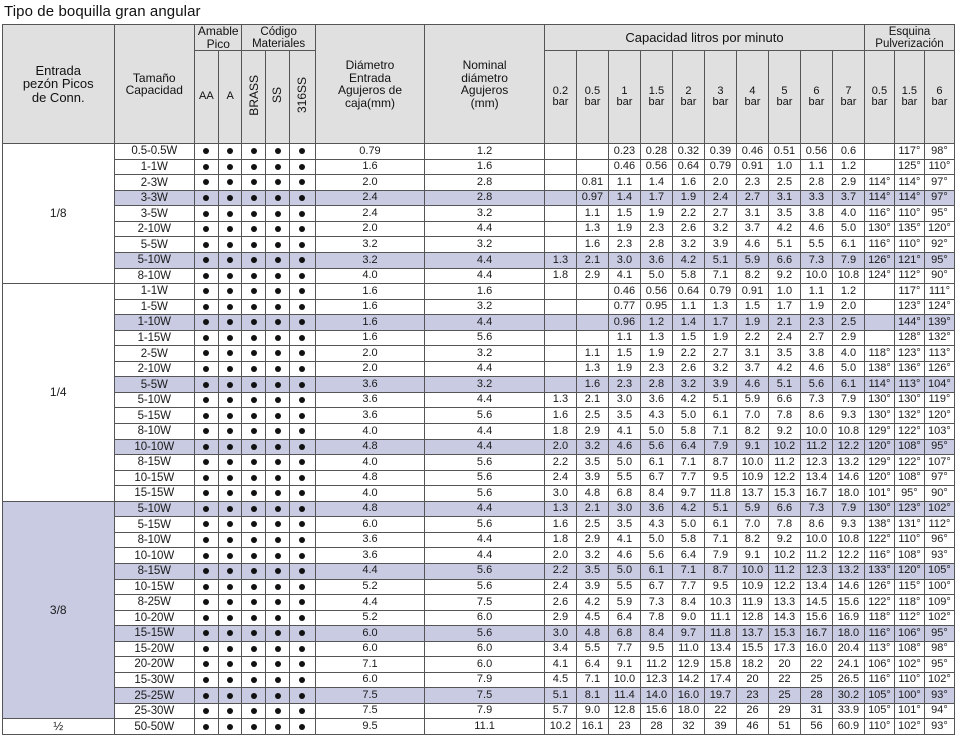  Describe the element at coordinates (848, 493) in the screenshot. I see `capacity-cell-7bar: 18.0` at that location.